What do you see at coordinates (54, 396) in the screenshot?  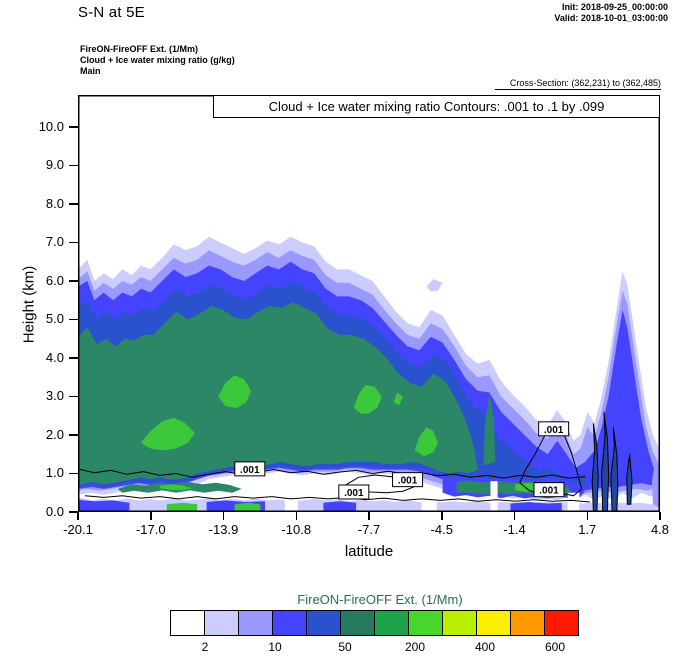 I see `y-tick-label: 3.0` at bounding box center [54, 396].